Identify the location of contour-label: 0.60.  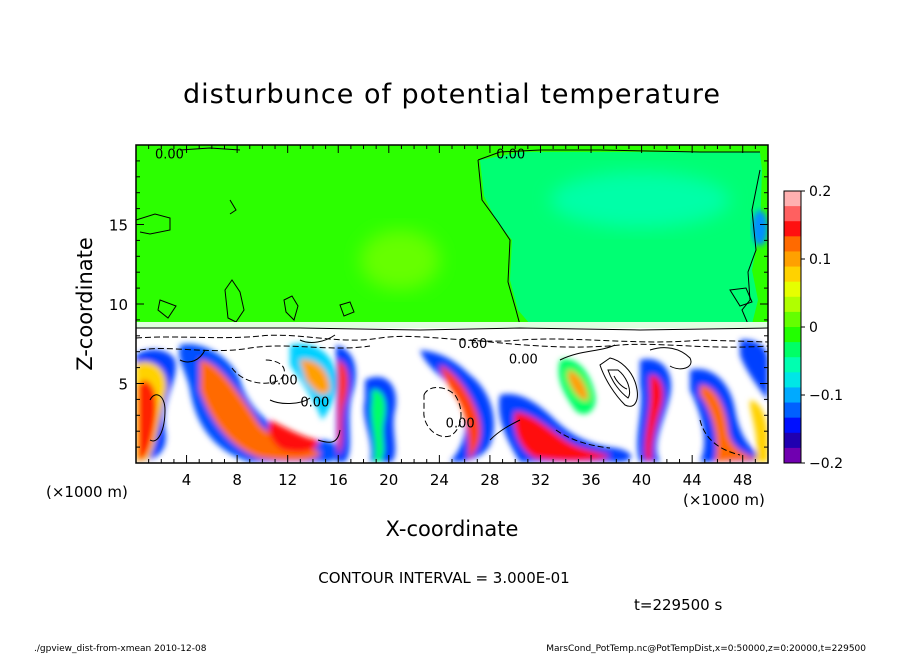
(472, 344).